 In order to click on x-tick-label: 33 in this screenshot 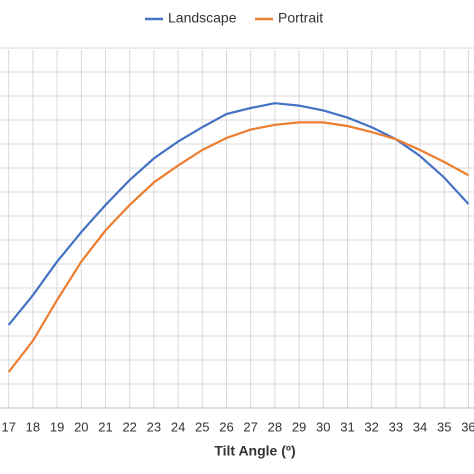, I will do `click(396, 426)`.